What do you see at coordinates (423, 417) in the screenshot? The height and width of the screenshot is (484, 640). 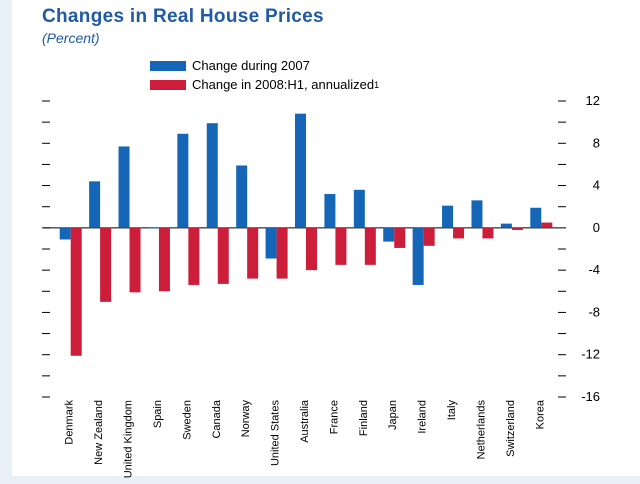 I see `category-label: Ireland` at bounding box center [423, 417].